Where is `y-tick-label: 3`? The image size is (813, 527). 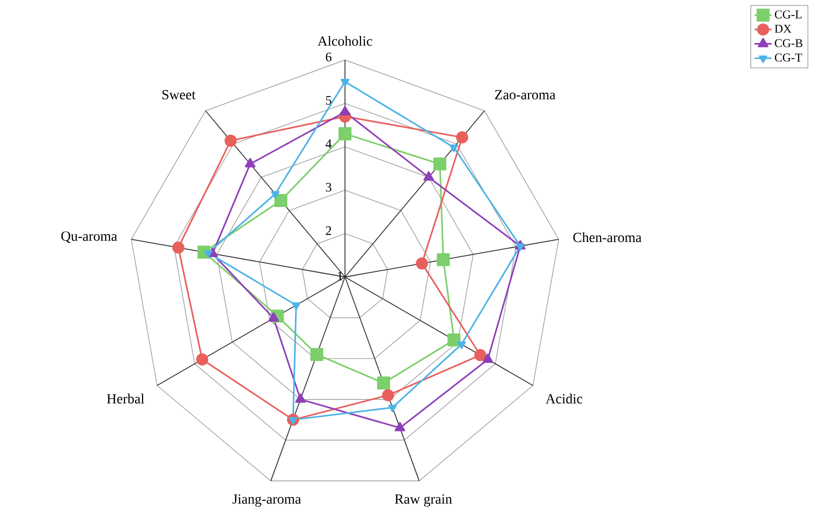 y-tick-label: 3 is located at coordinates (329, 187).